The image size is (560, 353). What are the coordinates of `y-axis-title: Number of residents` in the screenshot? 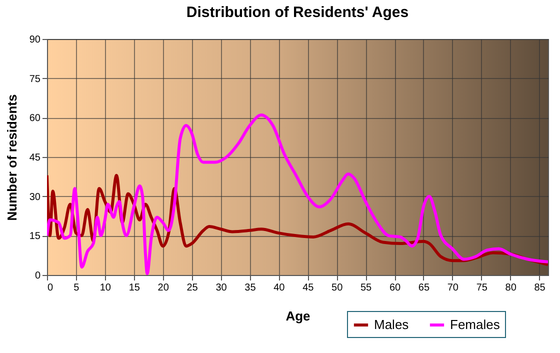 It's located at (12, 157).